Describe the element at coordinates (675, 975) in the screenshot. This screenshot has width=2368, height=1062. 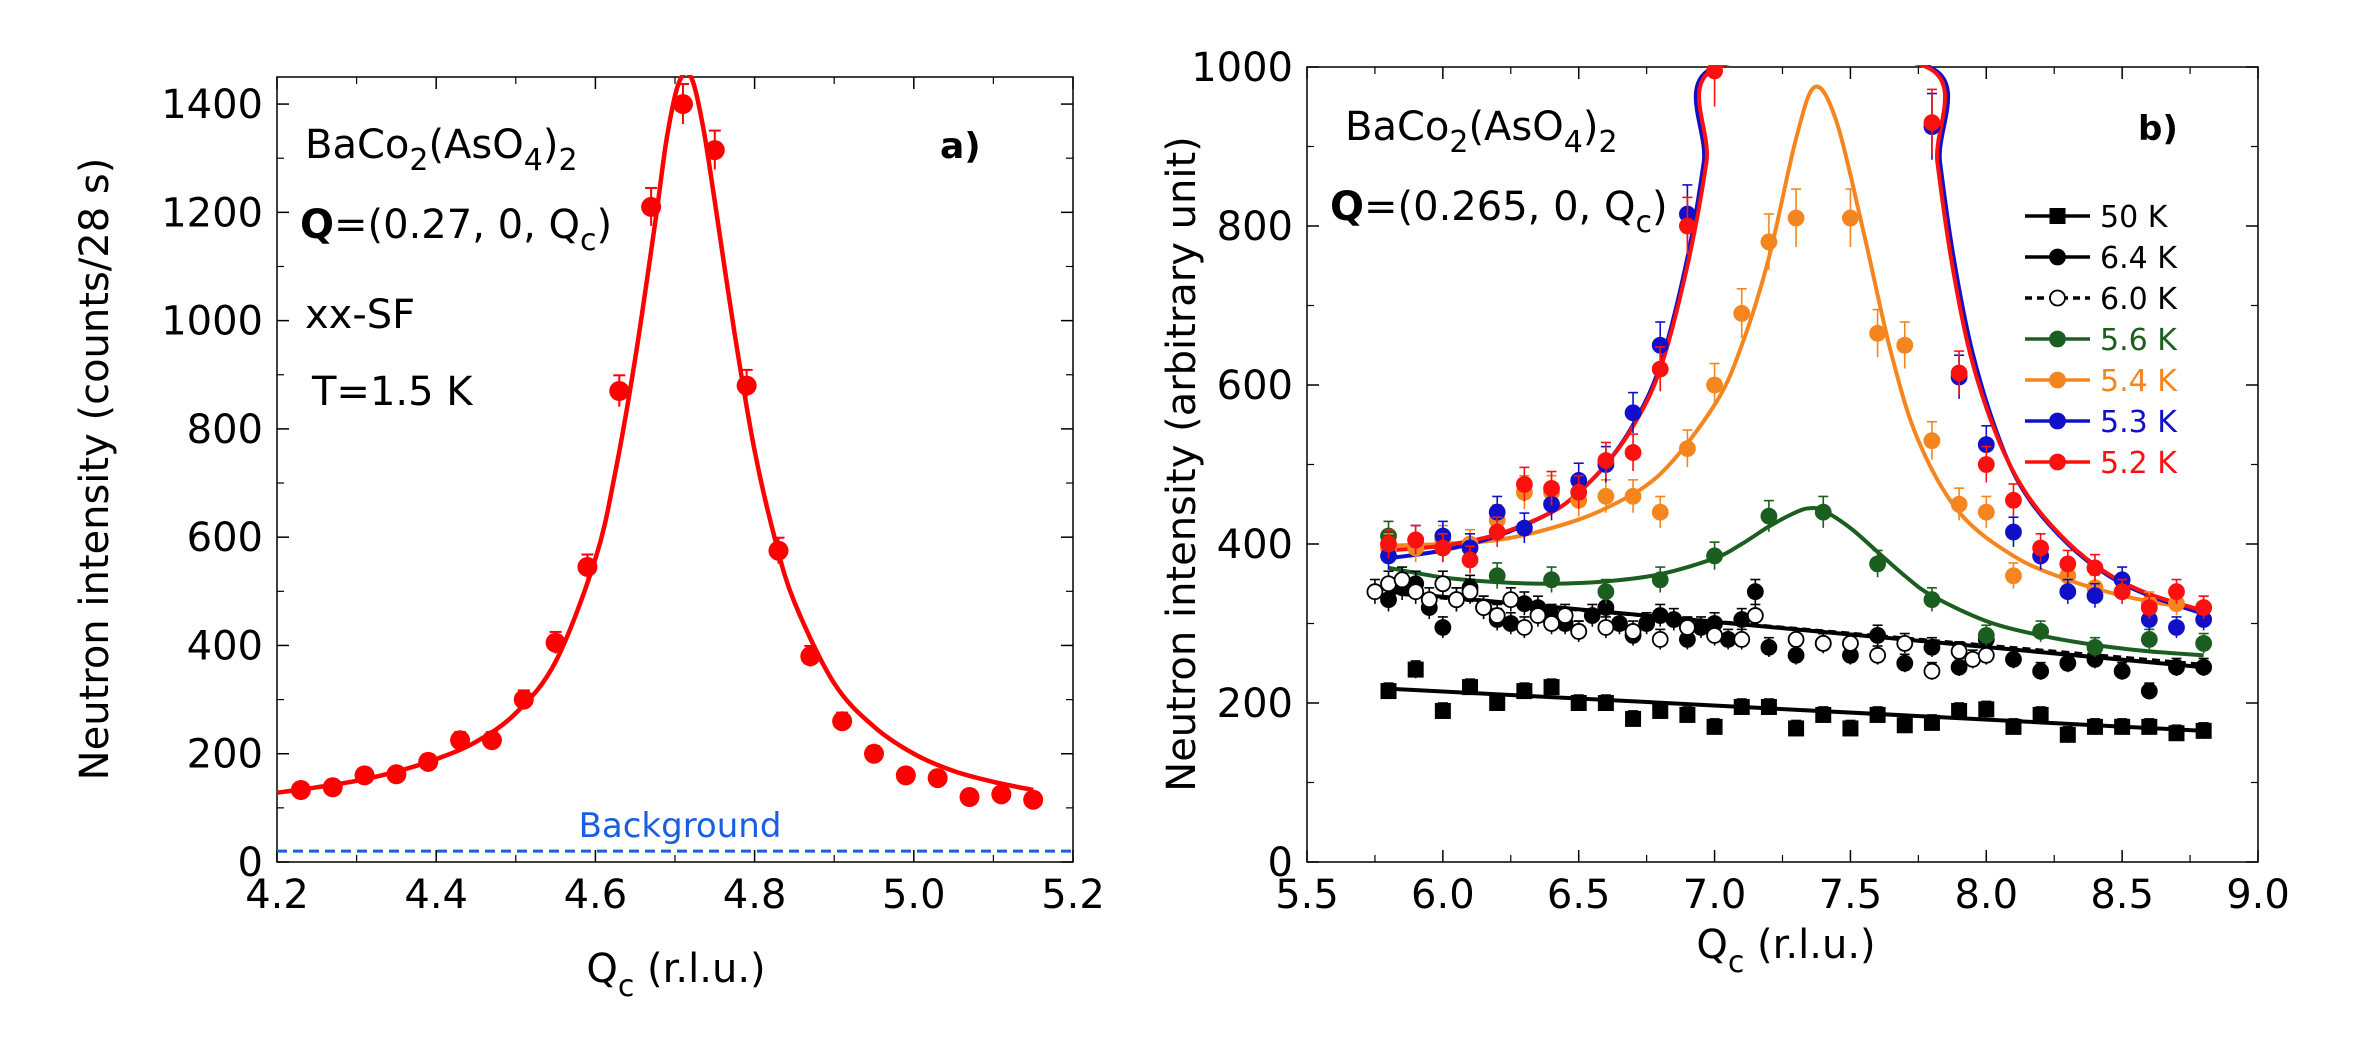
I see `panel-a-xlabel: Qc (r.l.u.)` at that location.